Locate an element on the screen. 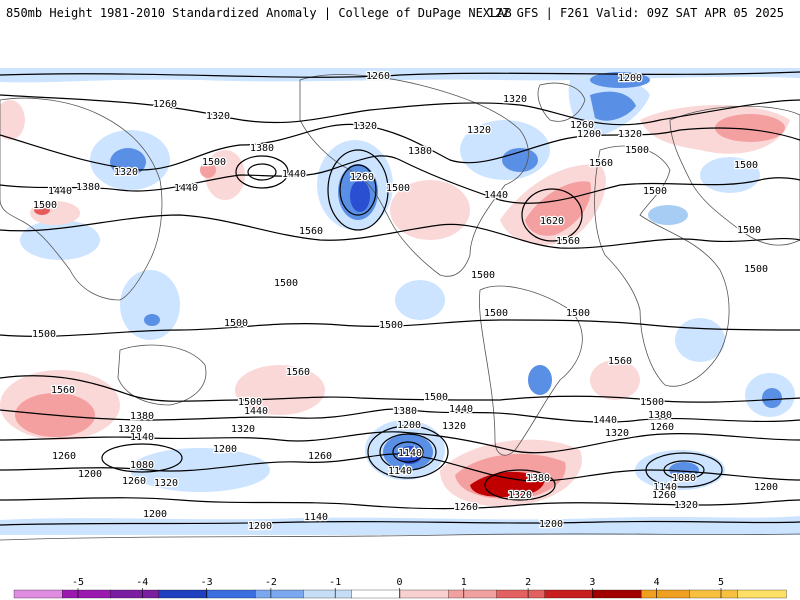 The image size is (800, 600). colorbar-tick-label: 1 is located at coordinates (464, 582).